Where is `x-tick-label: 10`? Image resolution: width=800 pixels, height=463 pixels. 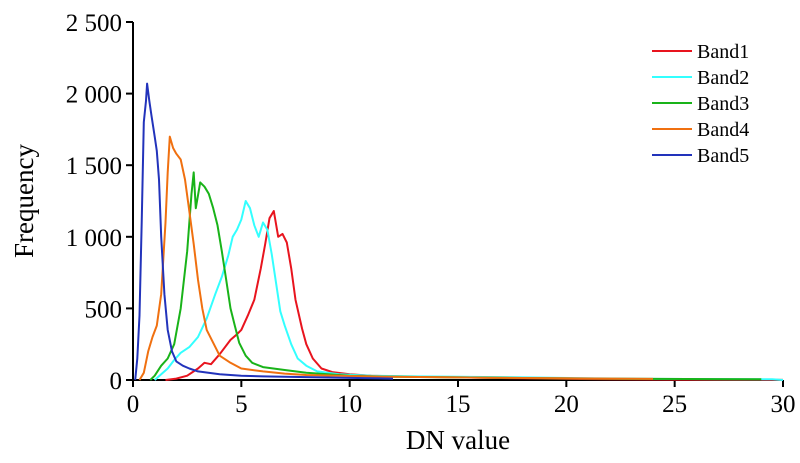
x-tick-label: 10 is located at coordinates (349, 404).